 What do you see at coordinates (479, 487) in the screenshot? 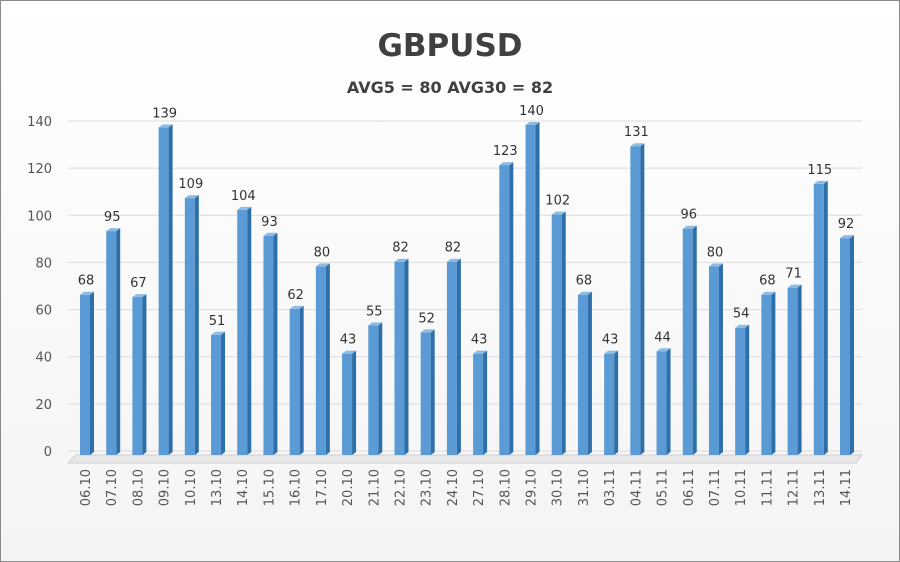
I see `x-tick-label: 27.10` at bounding box center [479, 487].